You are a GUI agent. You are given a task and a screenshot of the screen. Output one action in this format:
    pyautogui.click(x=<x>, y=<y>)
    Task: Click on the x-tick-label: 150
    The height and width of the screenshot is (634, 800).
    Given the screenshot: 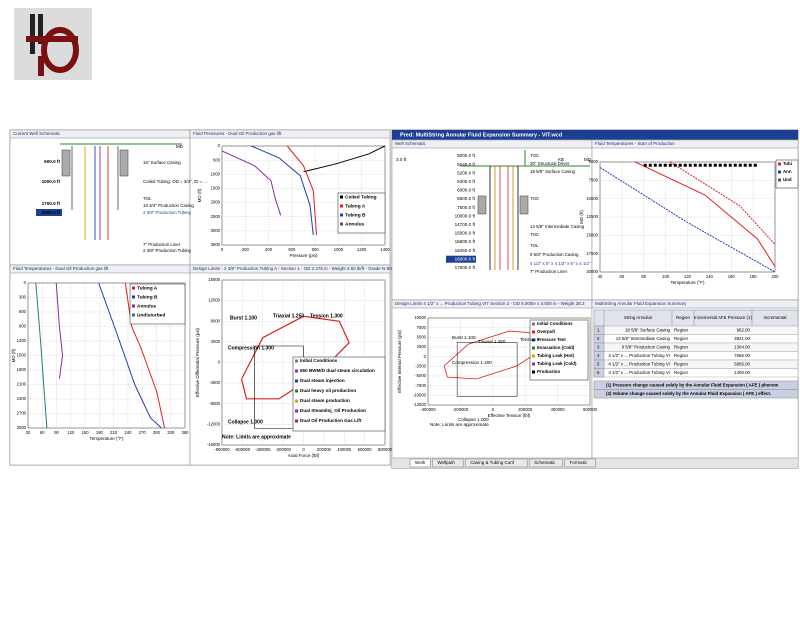 What is the action you would take?
    pyautogui.click(x=86, y=432)
    